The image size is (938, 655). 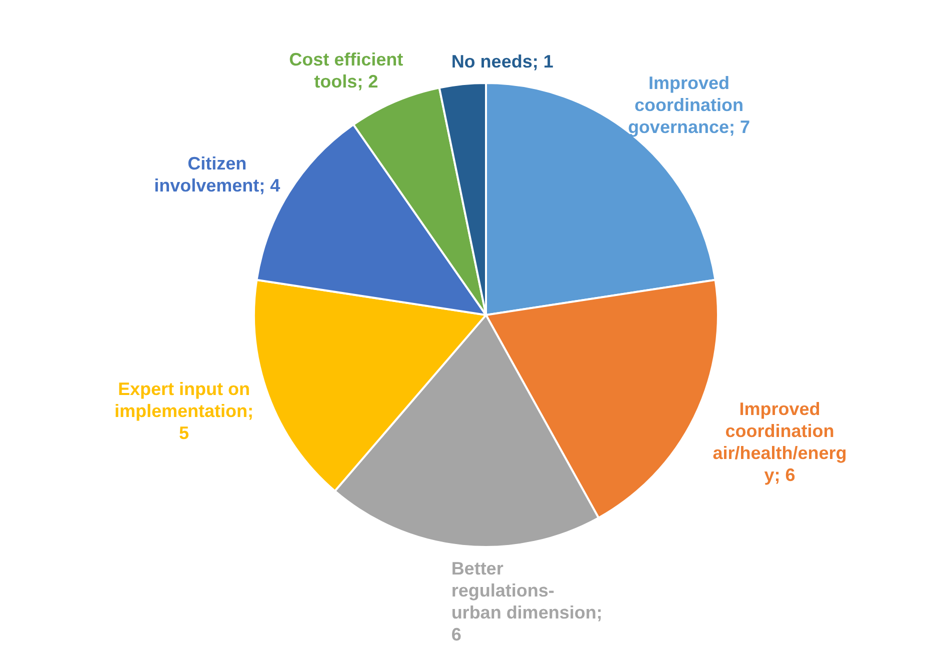 I want to click on slice-label: Expert input on implementation; 5, so click(x=184, y=411).